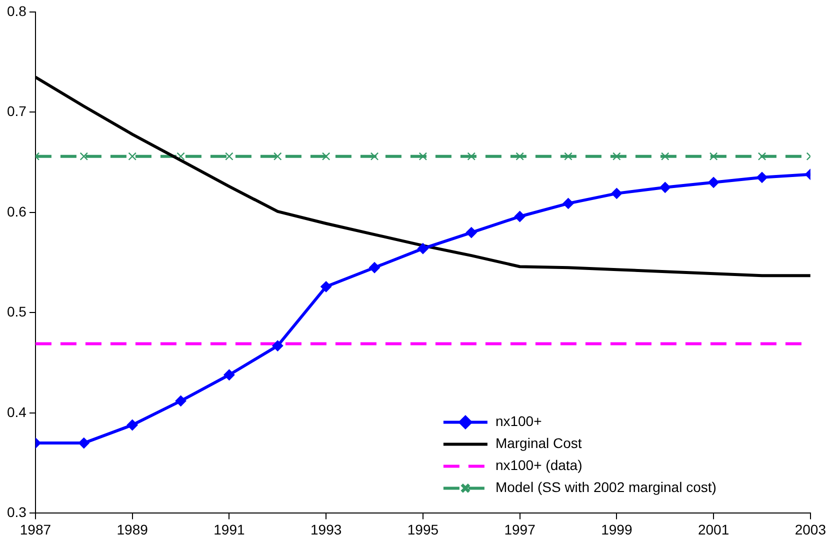  What do you see at coordinates (326, 529) in the screenshot?
I see `x-tick-label: 1993` at bounding box center [326, 529].